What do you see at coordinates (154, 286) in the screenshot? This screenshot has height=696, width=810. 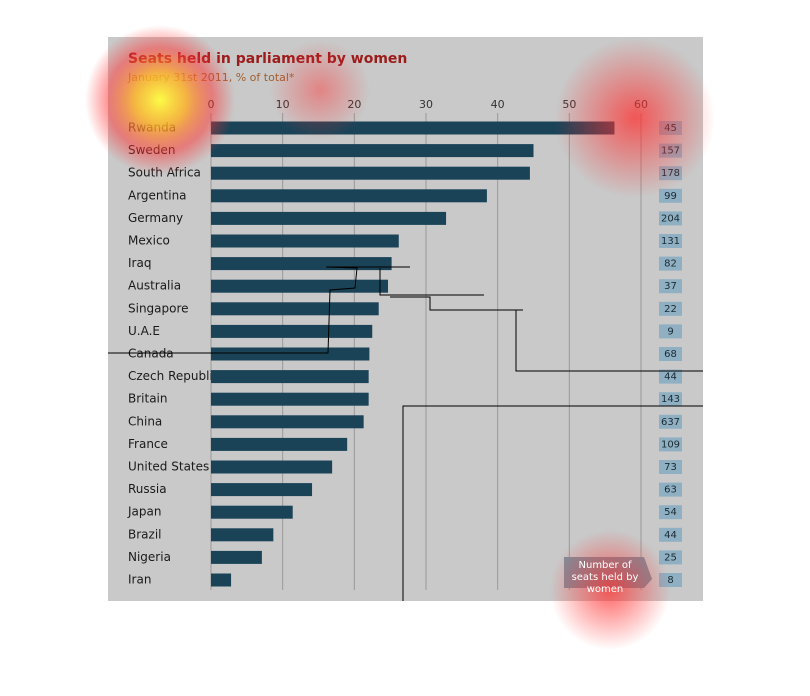 I see `category-label: Australia` at bounding box center [154, 286].